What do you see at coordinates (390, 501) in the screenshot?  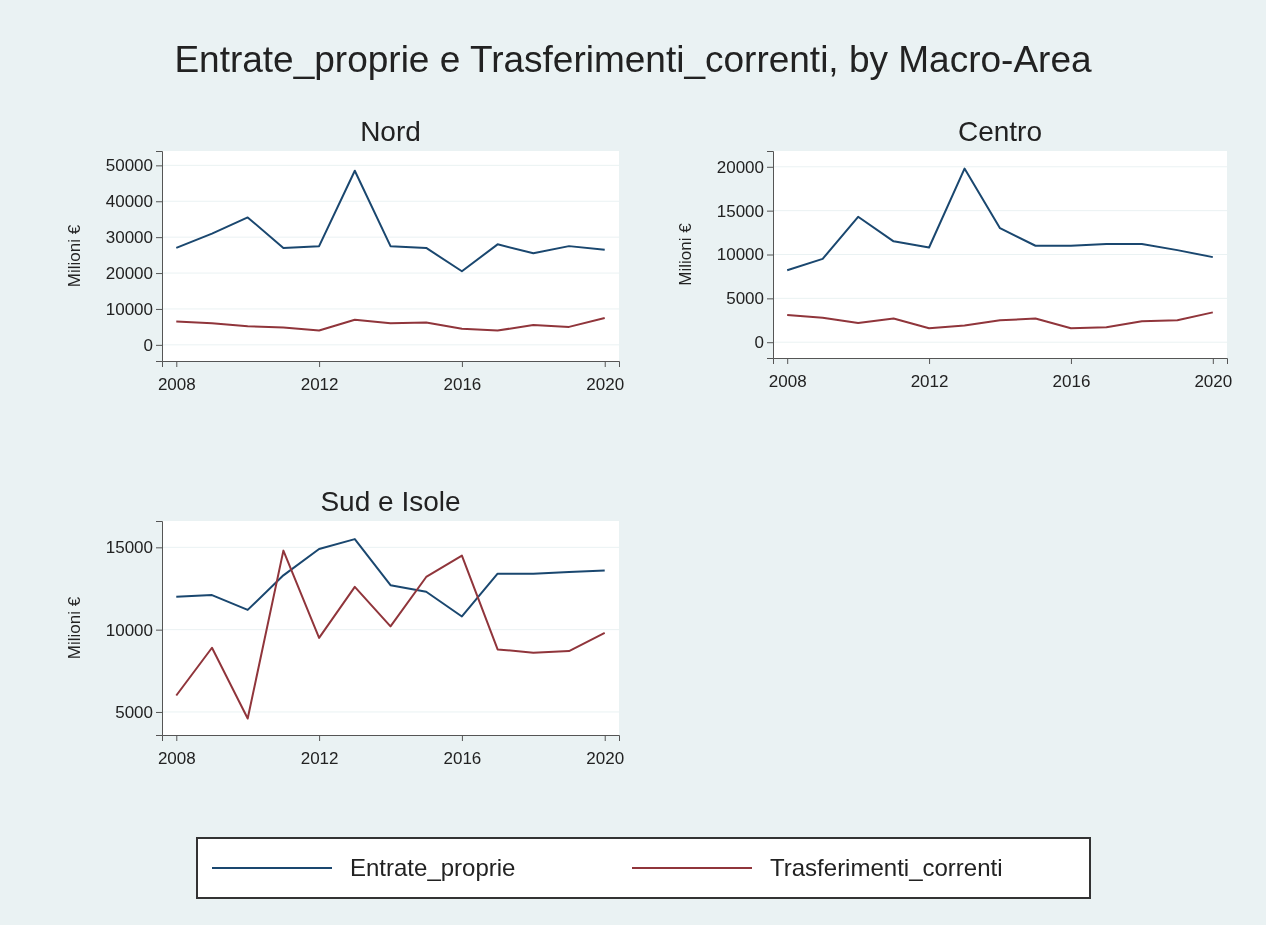 I see `chart-title: Sud e Isole` at bounding box center [390, 501].